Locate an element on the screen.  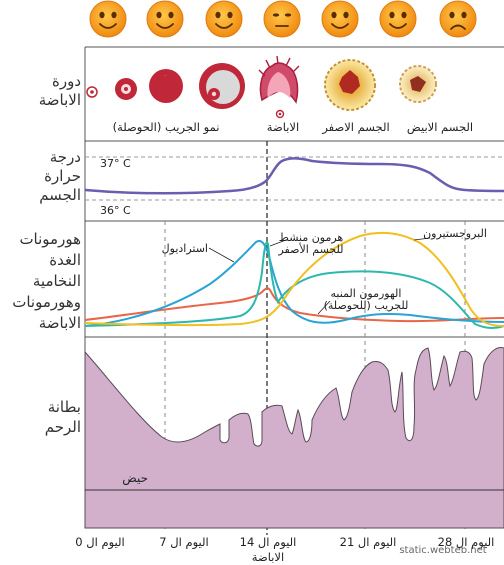
row-label-endometrium: بطانة الرحم is located at coordinates (63, 417).